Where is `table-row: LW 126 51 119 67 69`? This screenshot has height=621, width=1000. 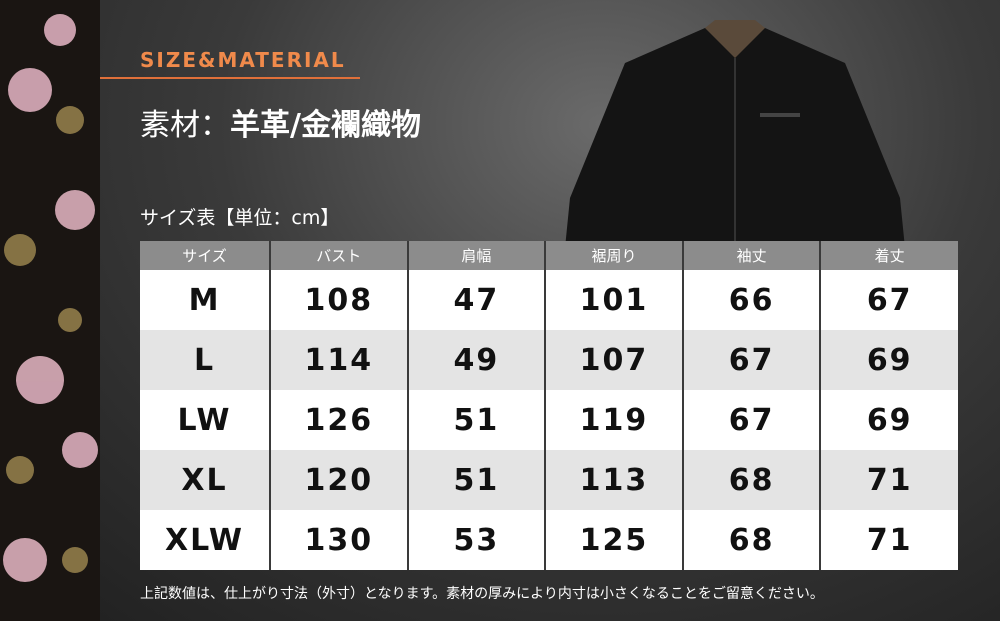
table-row: LW 126 51 119 67 69 is located at coordinates (549, 420).